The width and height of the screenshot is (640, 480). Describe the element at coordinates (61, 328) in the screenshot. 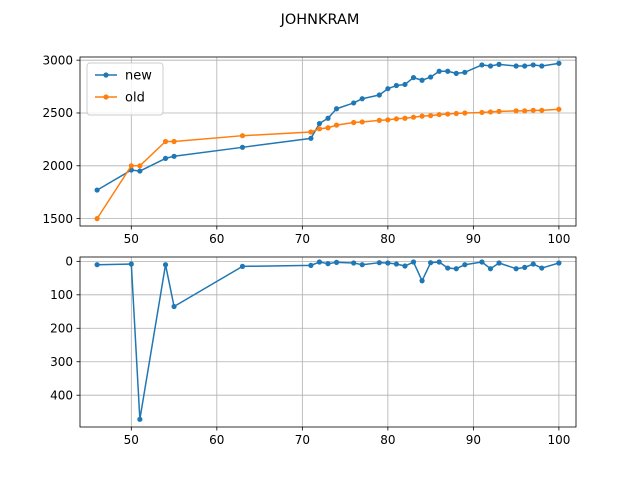

I see `y-tick-label: 200` at that location.